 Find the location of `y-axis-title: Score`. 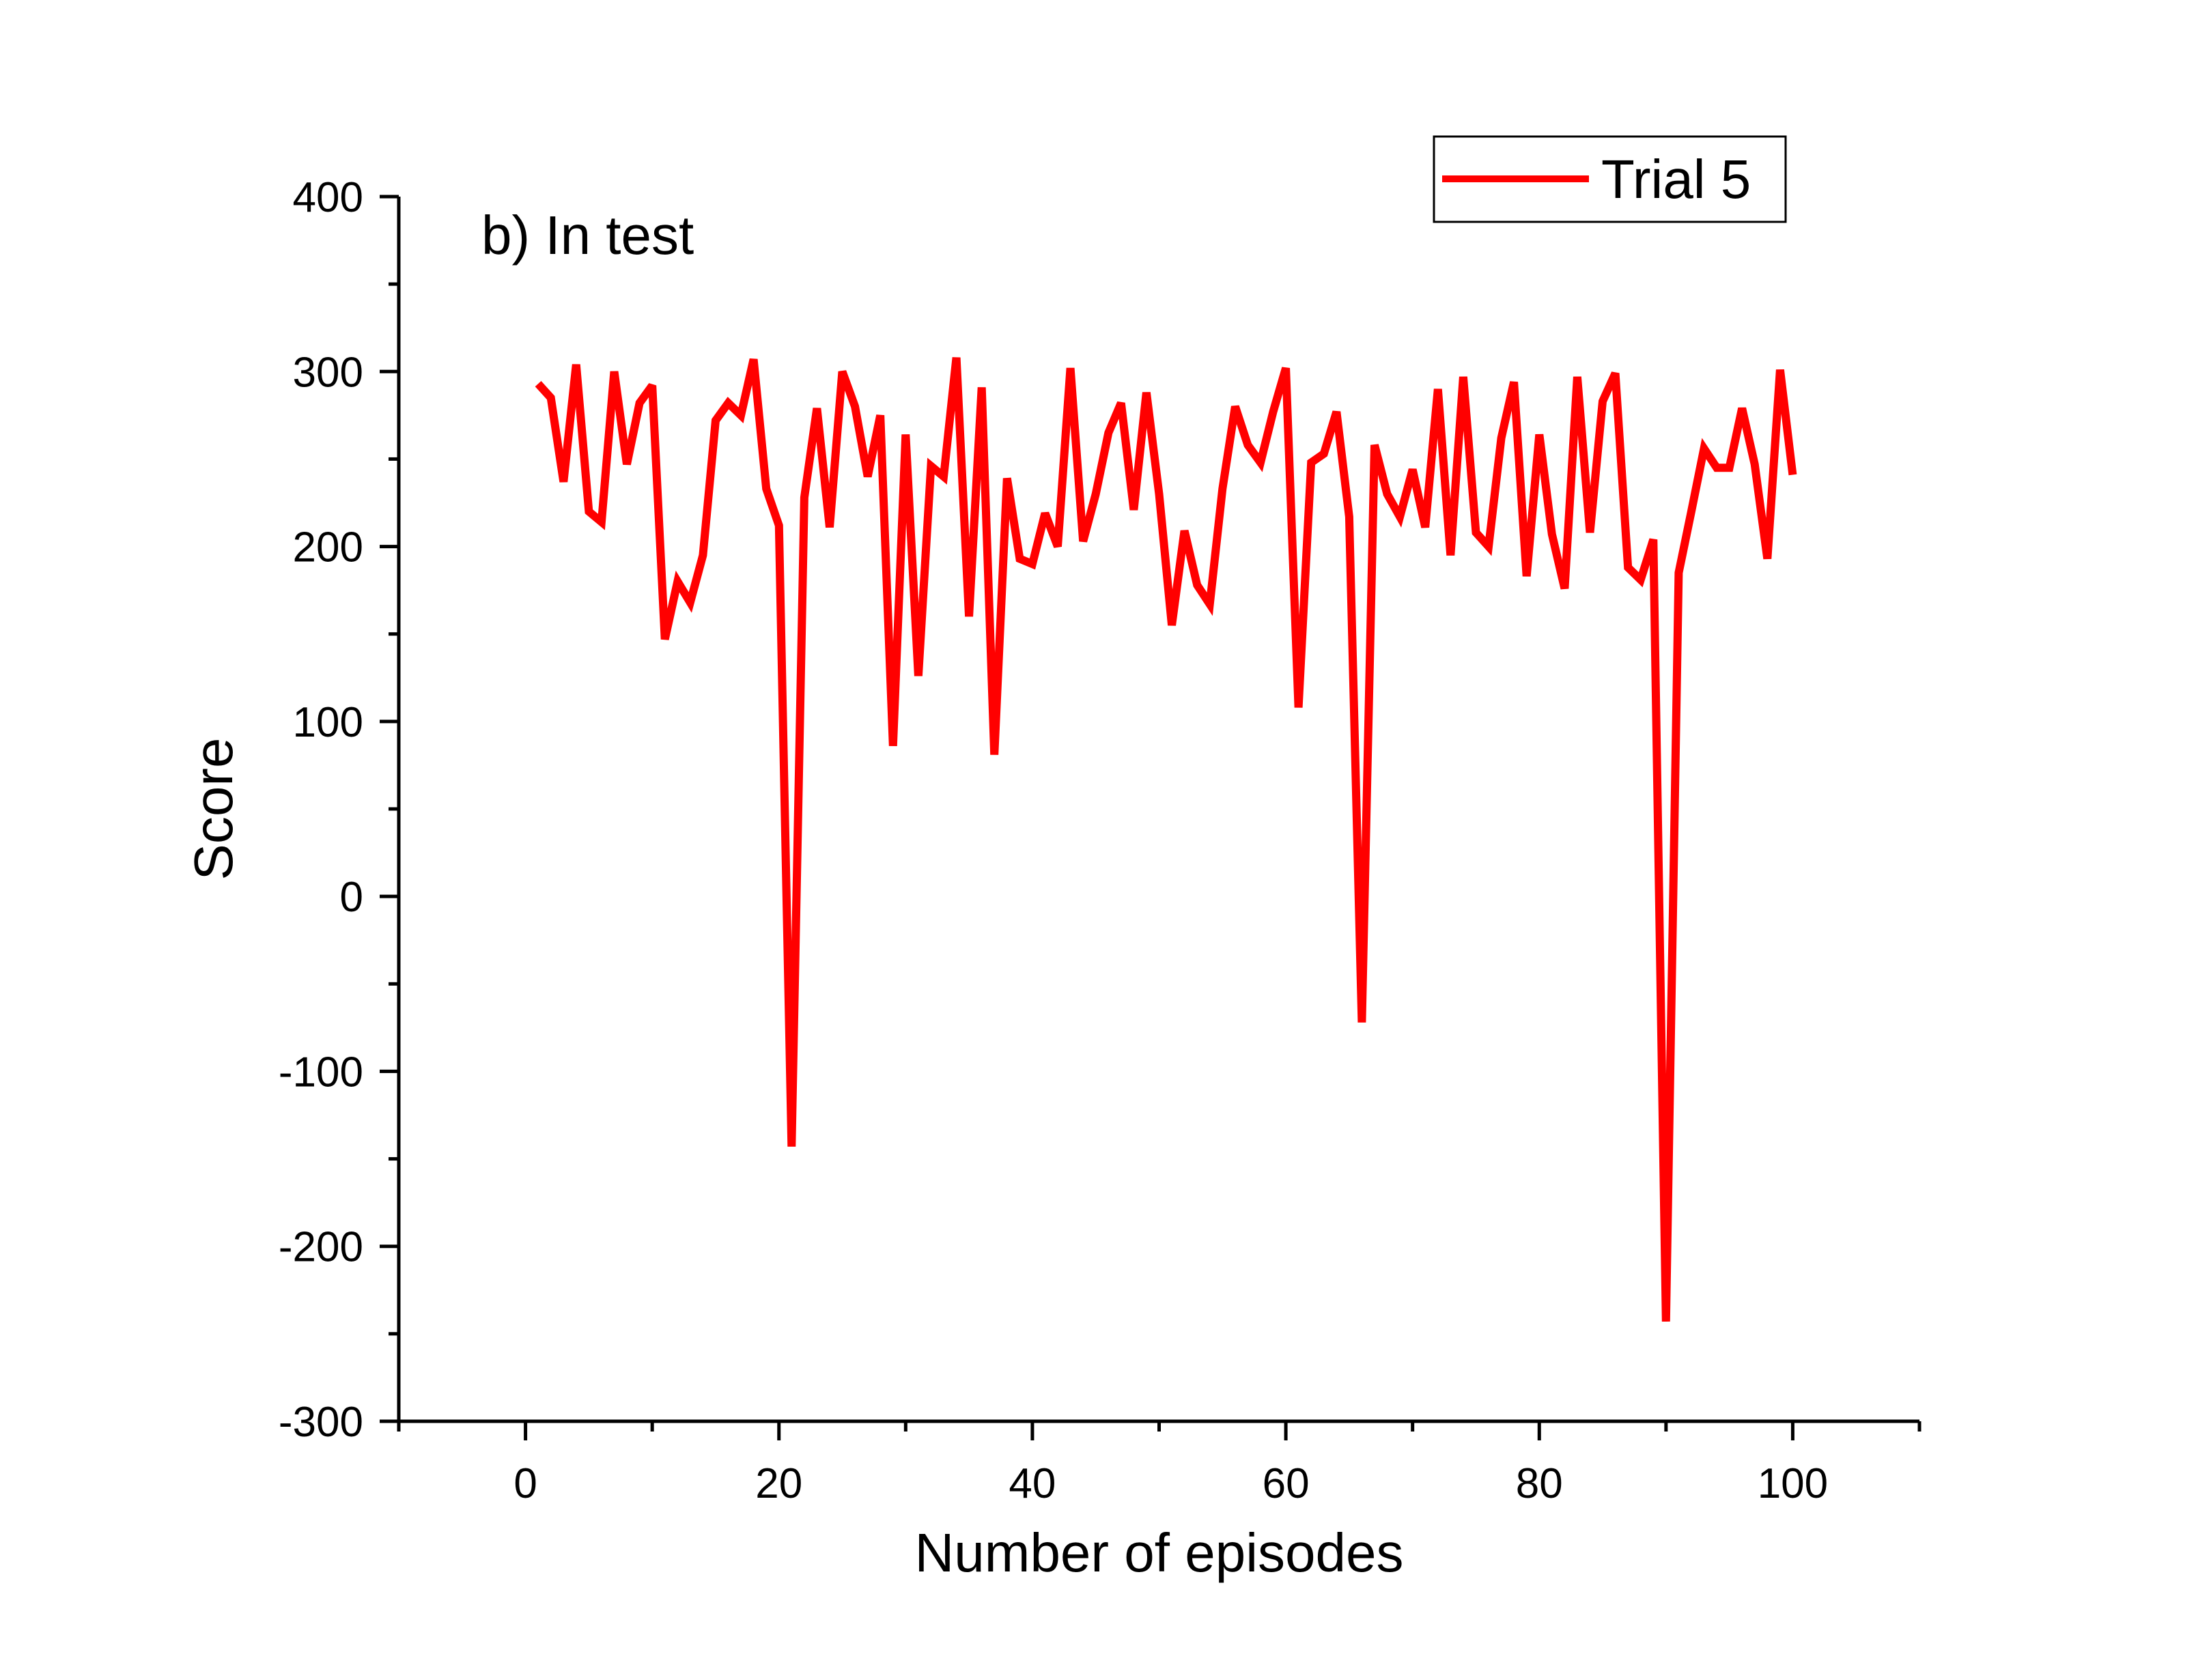

y-axis-title: Score is located at coordinates (214, 809).